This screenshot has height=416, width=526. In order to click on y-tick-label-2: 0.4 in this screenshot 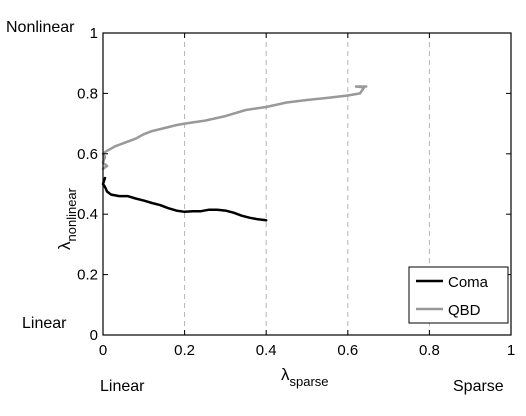, I will do `click(87, 214)`.